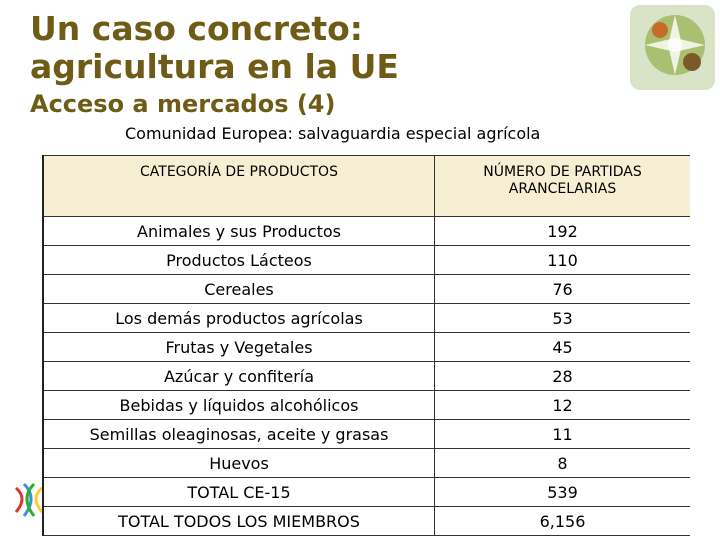 The image size is (720, 540). I want to click on count-cell: 539, so click(562, 492).